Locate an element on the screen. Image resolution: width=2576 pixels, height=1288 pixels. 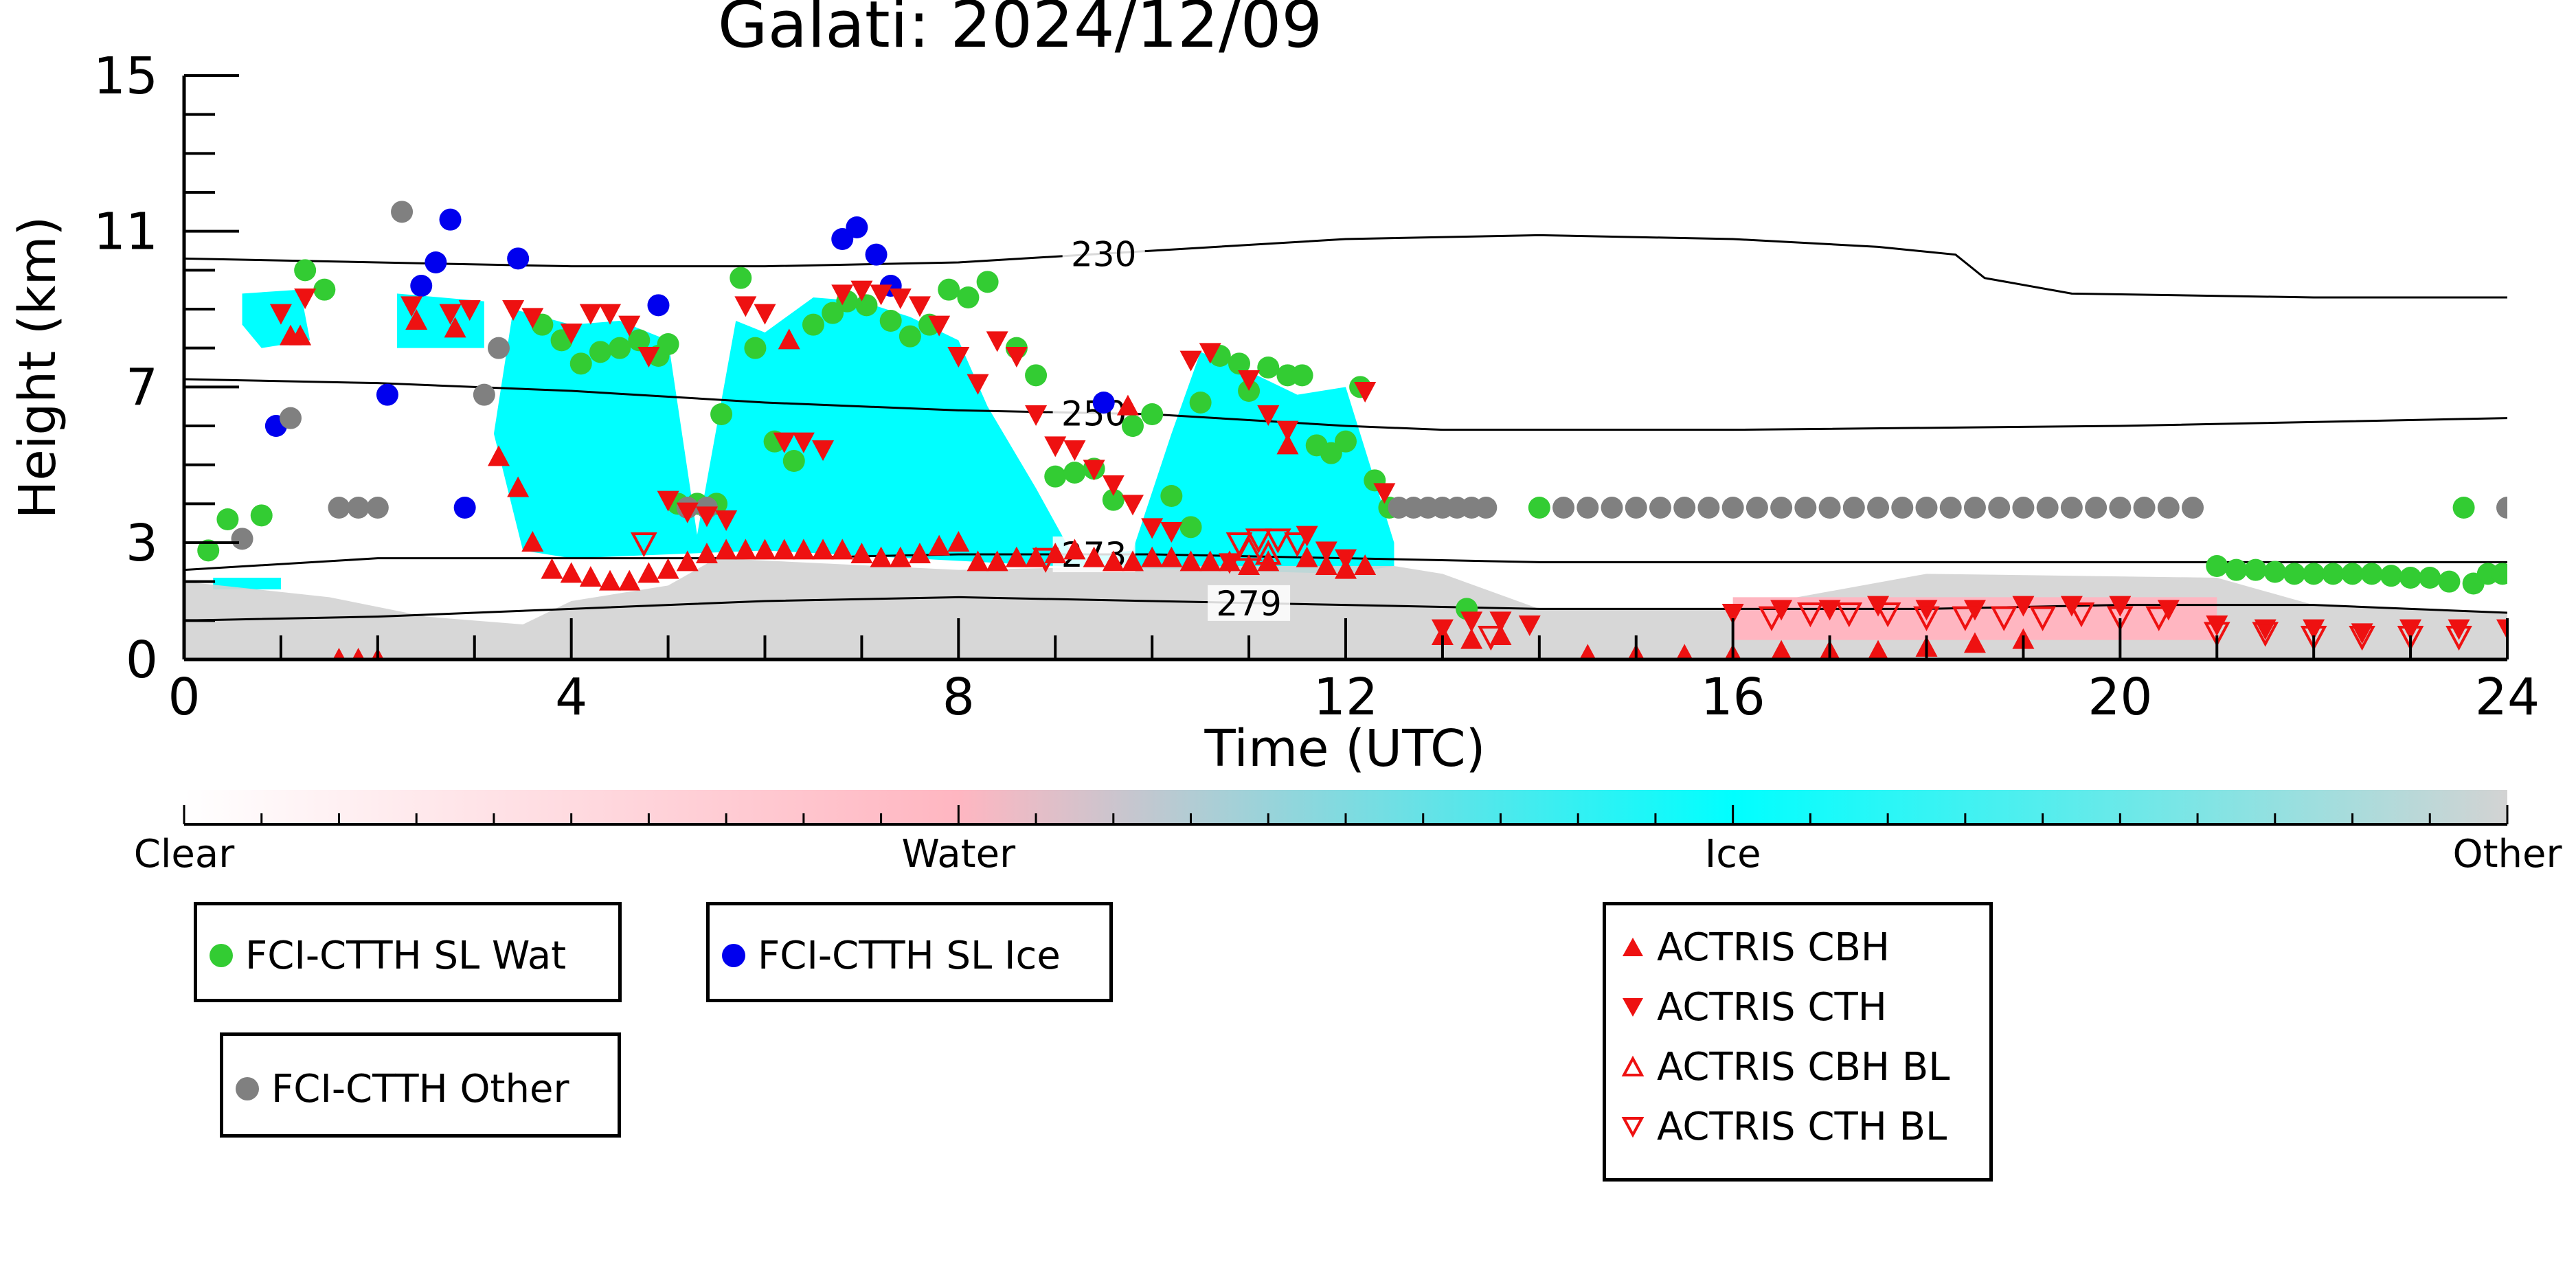
chart-title: Galati: 2024/12/09 is located at coordinates (1020, 31).